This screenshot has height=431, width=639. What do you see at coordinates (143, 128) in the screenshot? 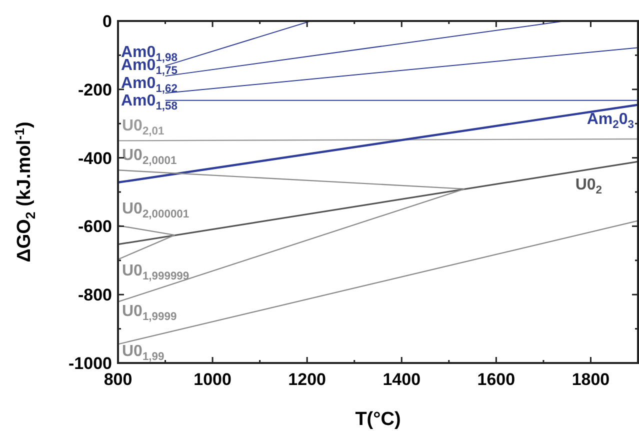
I see `series-label: U0$_{2,01}$` at bounding box center [143, 128].